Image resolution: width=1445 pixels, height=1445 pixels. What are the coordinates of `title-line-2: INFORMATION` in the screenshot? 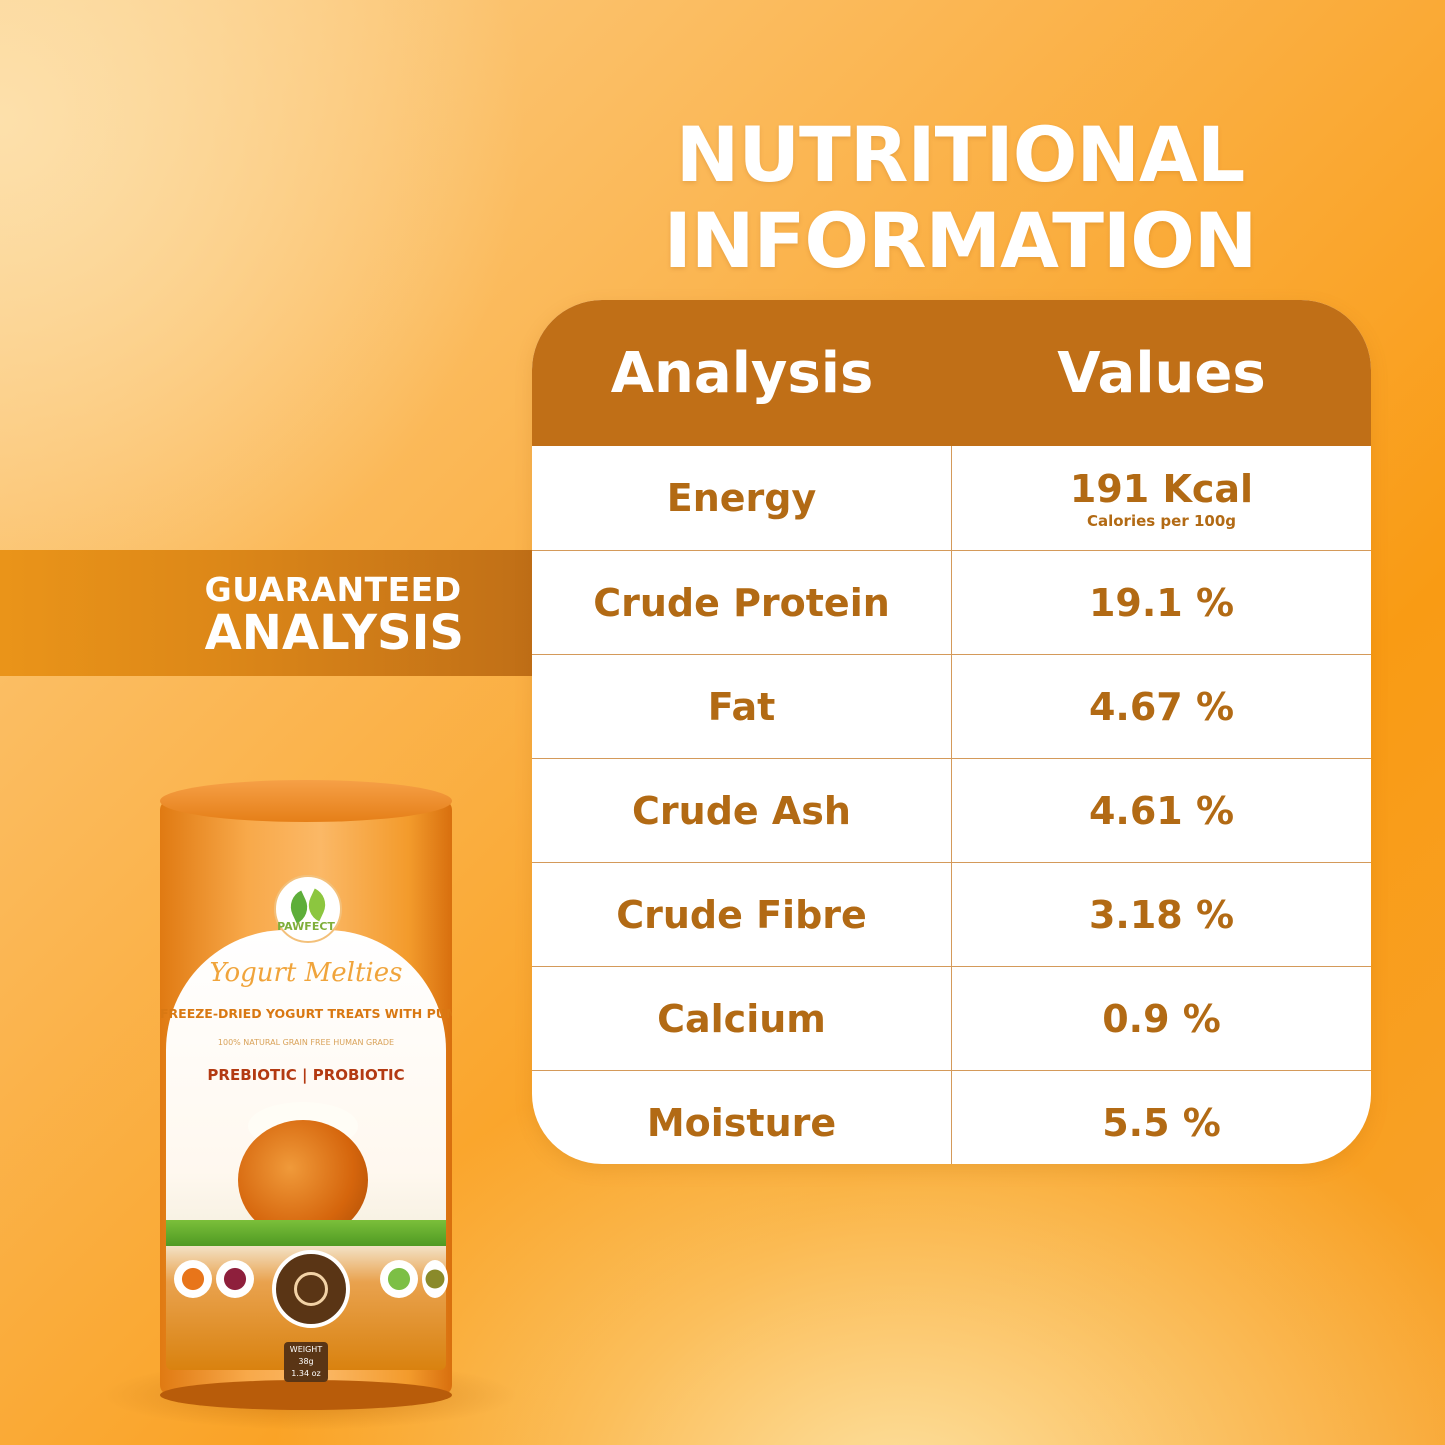 It's located at (960, 240).